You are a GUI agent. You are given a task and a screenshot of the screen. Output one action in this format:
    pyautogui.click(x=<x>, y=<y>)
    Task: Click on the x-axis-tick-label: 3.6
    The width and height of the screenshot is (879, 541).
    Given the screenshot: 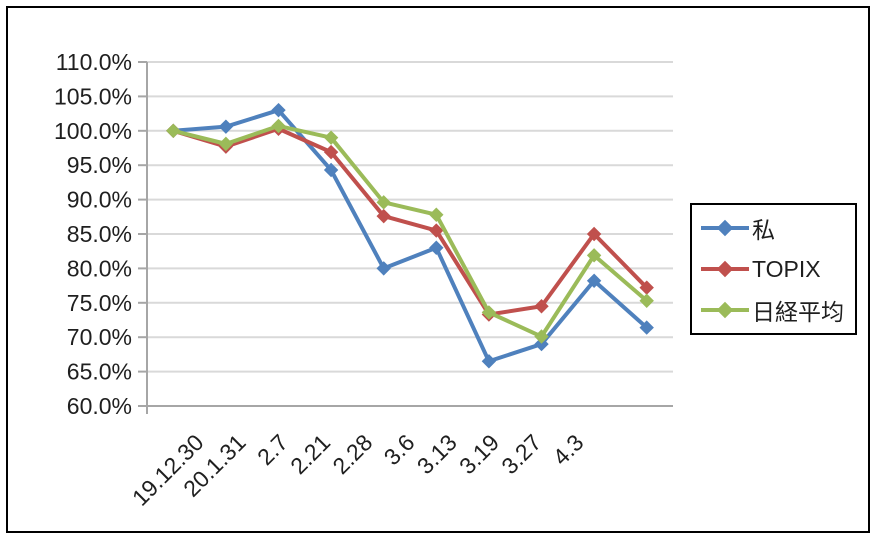 What is the action you would take?
    pyautogui.click(x=399, y=449)
    